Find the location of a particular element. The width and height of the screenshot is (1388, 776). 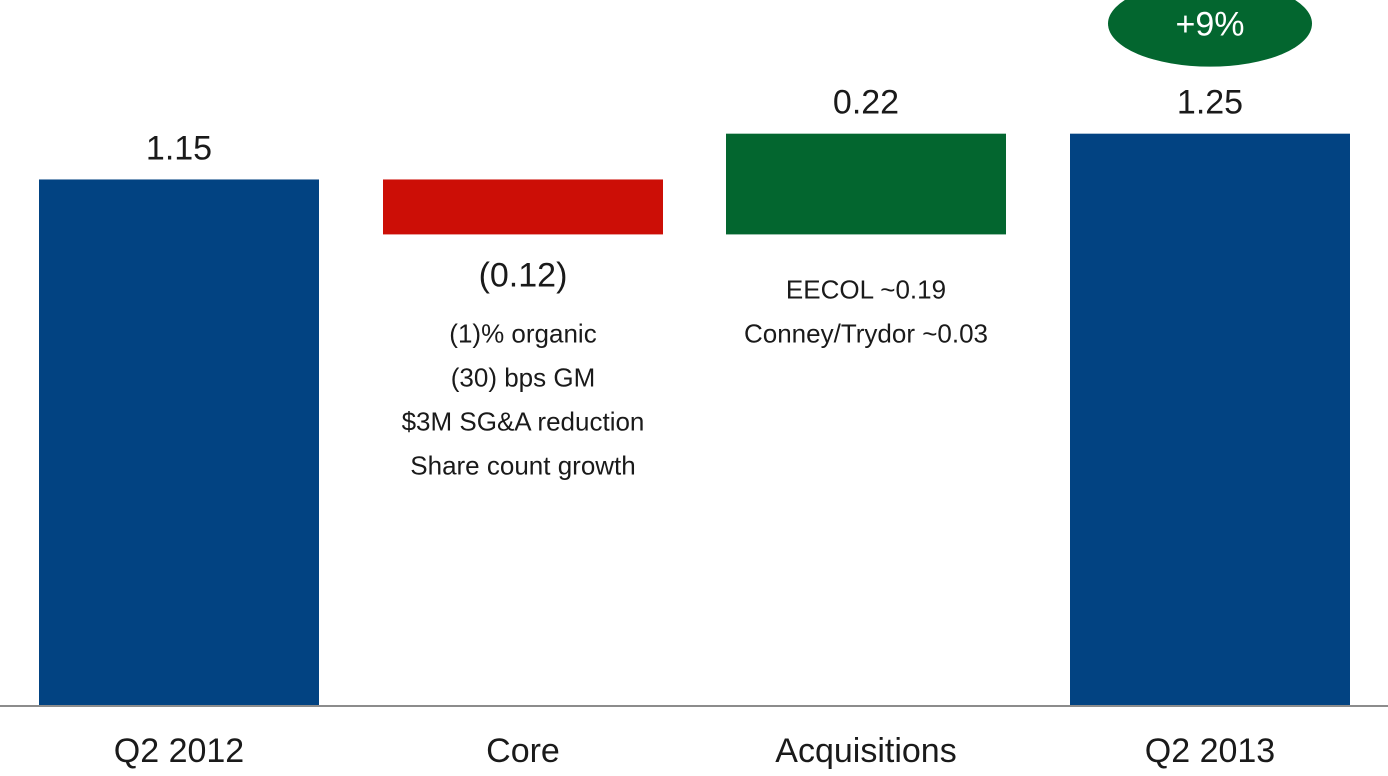

bar-q2-2012 is located at coordinates (179, 442).